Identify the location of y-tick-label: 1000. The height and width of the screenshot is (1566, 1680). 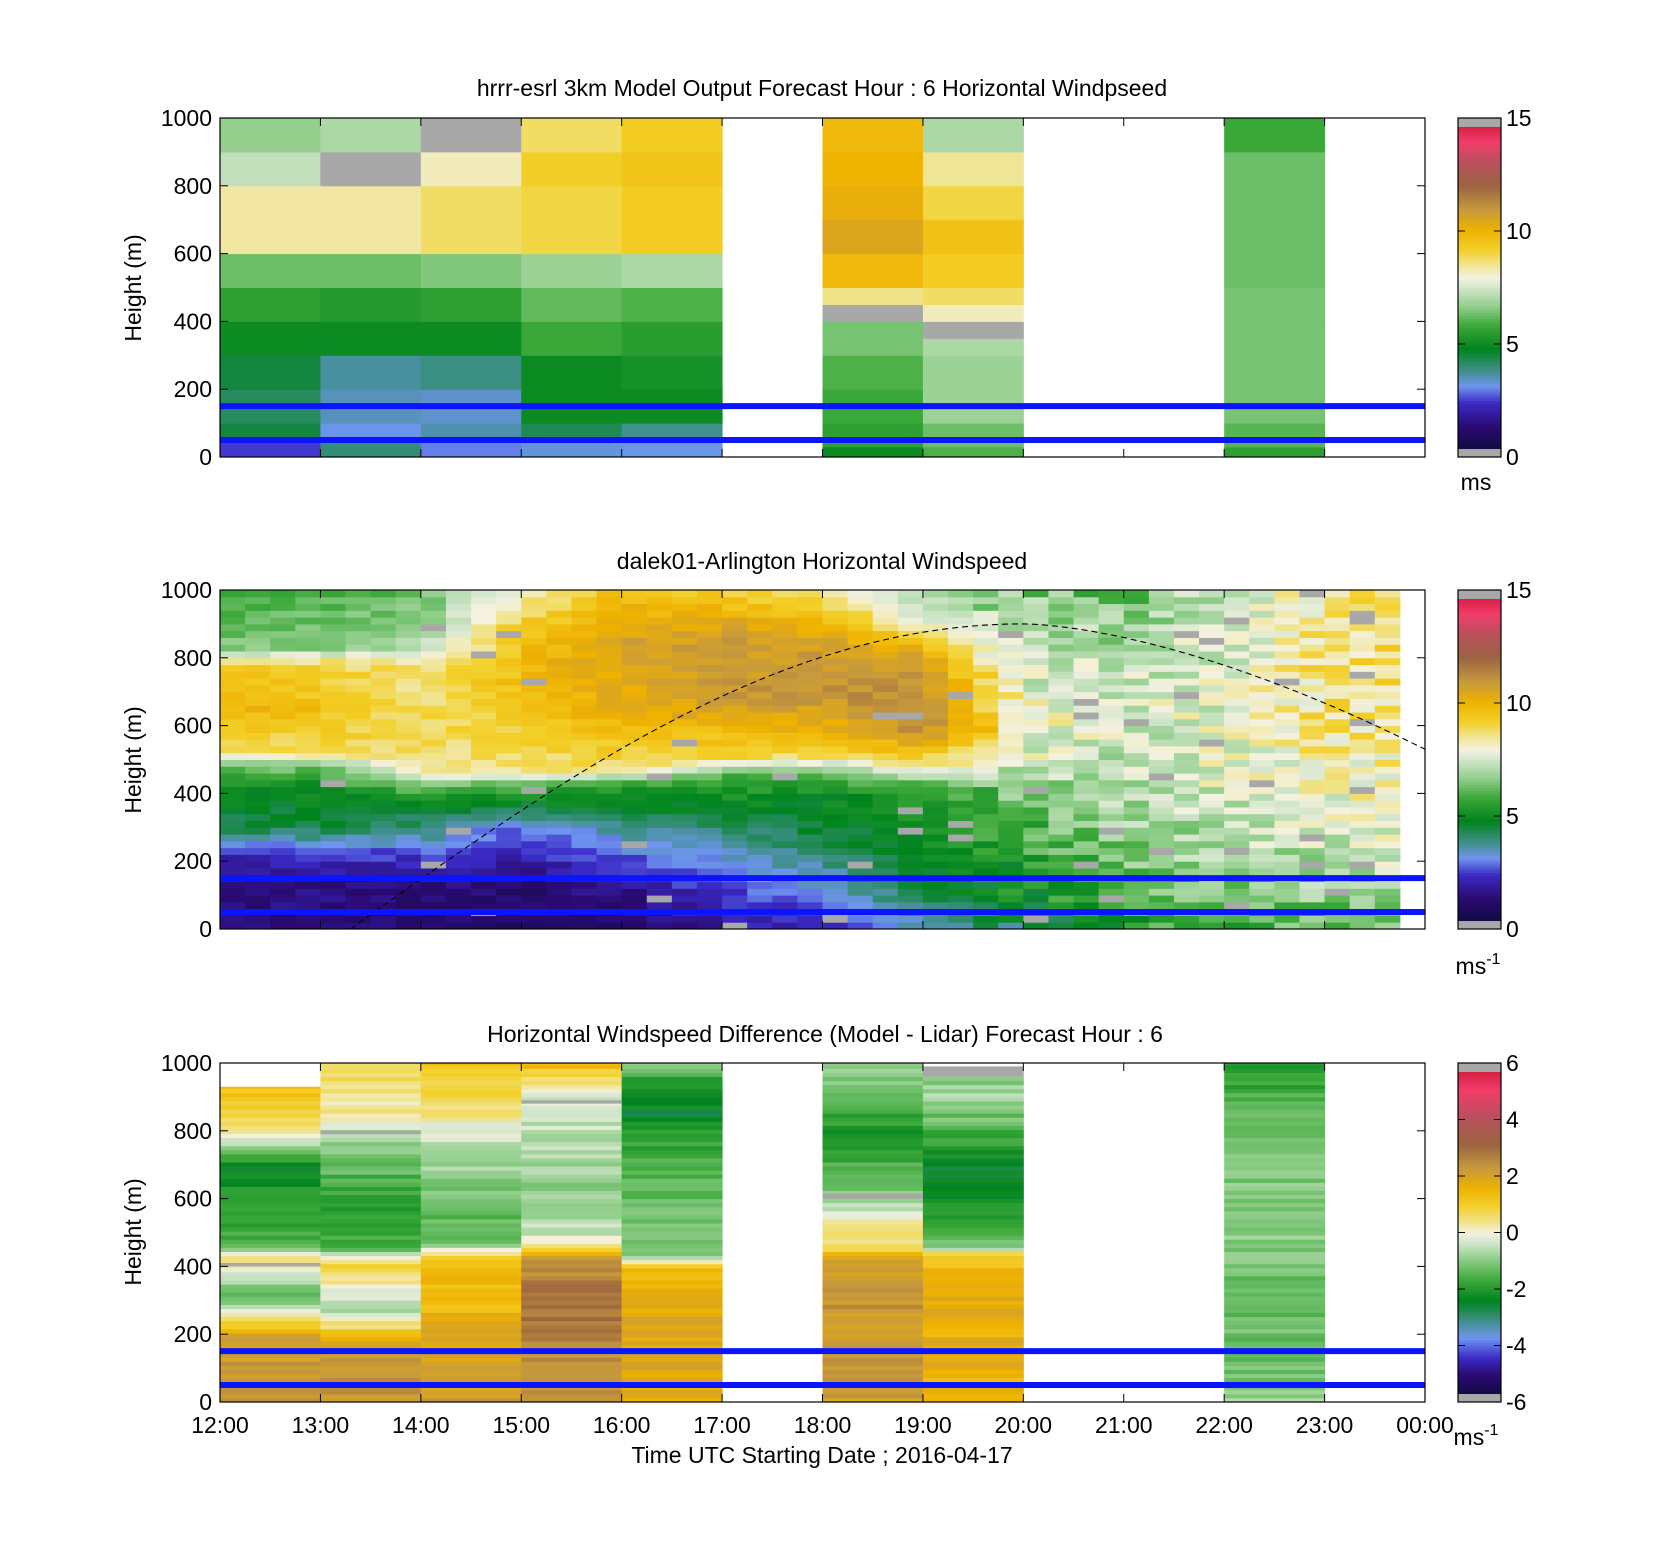
(186, 590).